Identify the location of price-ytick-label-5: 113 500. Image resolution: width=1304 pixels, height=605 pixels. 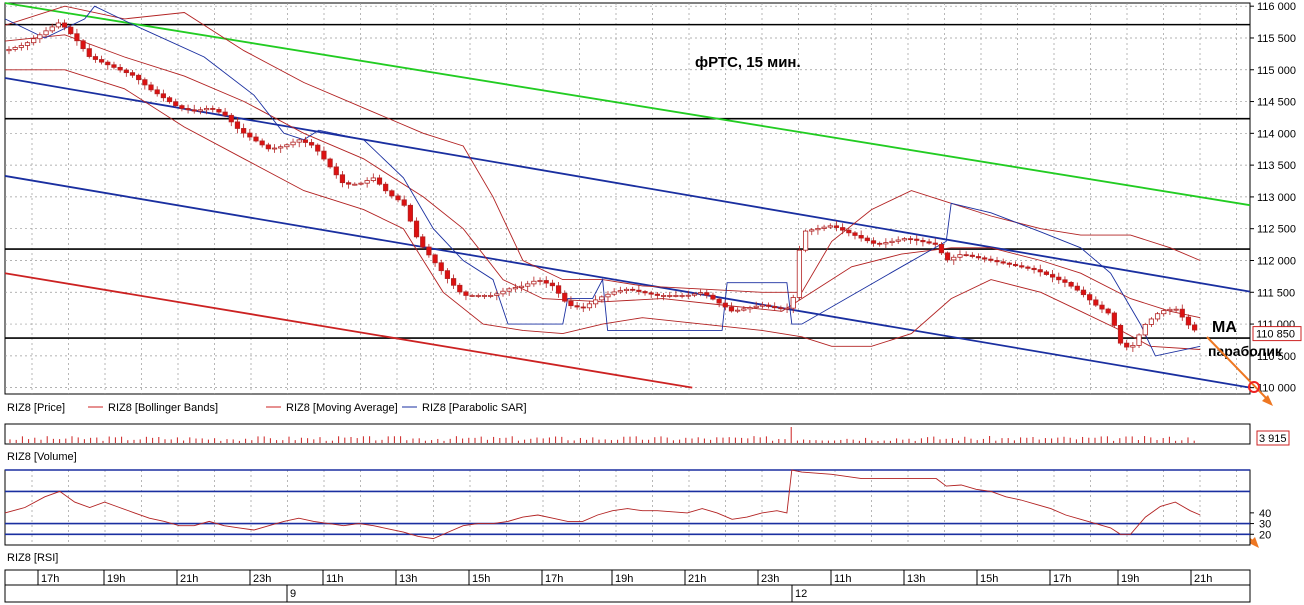
(1276, 166).